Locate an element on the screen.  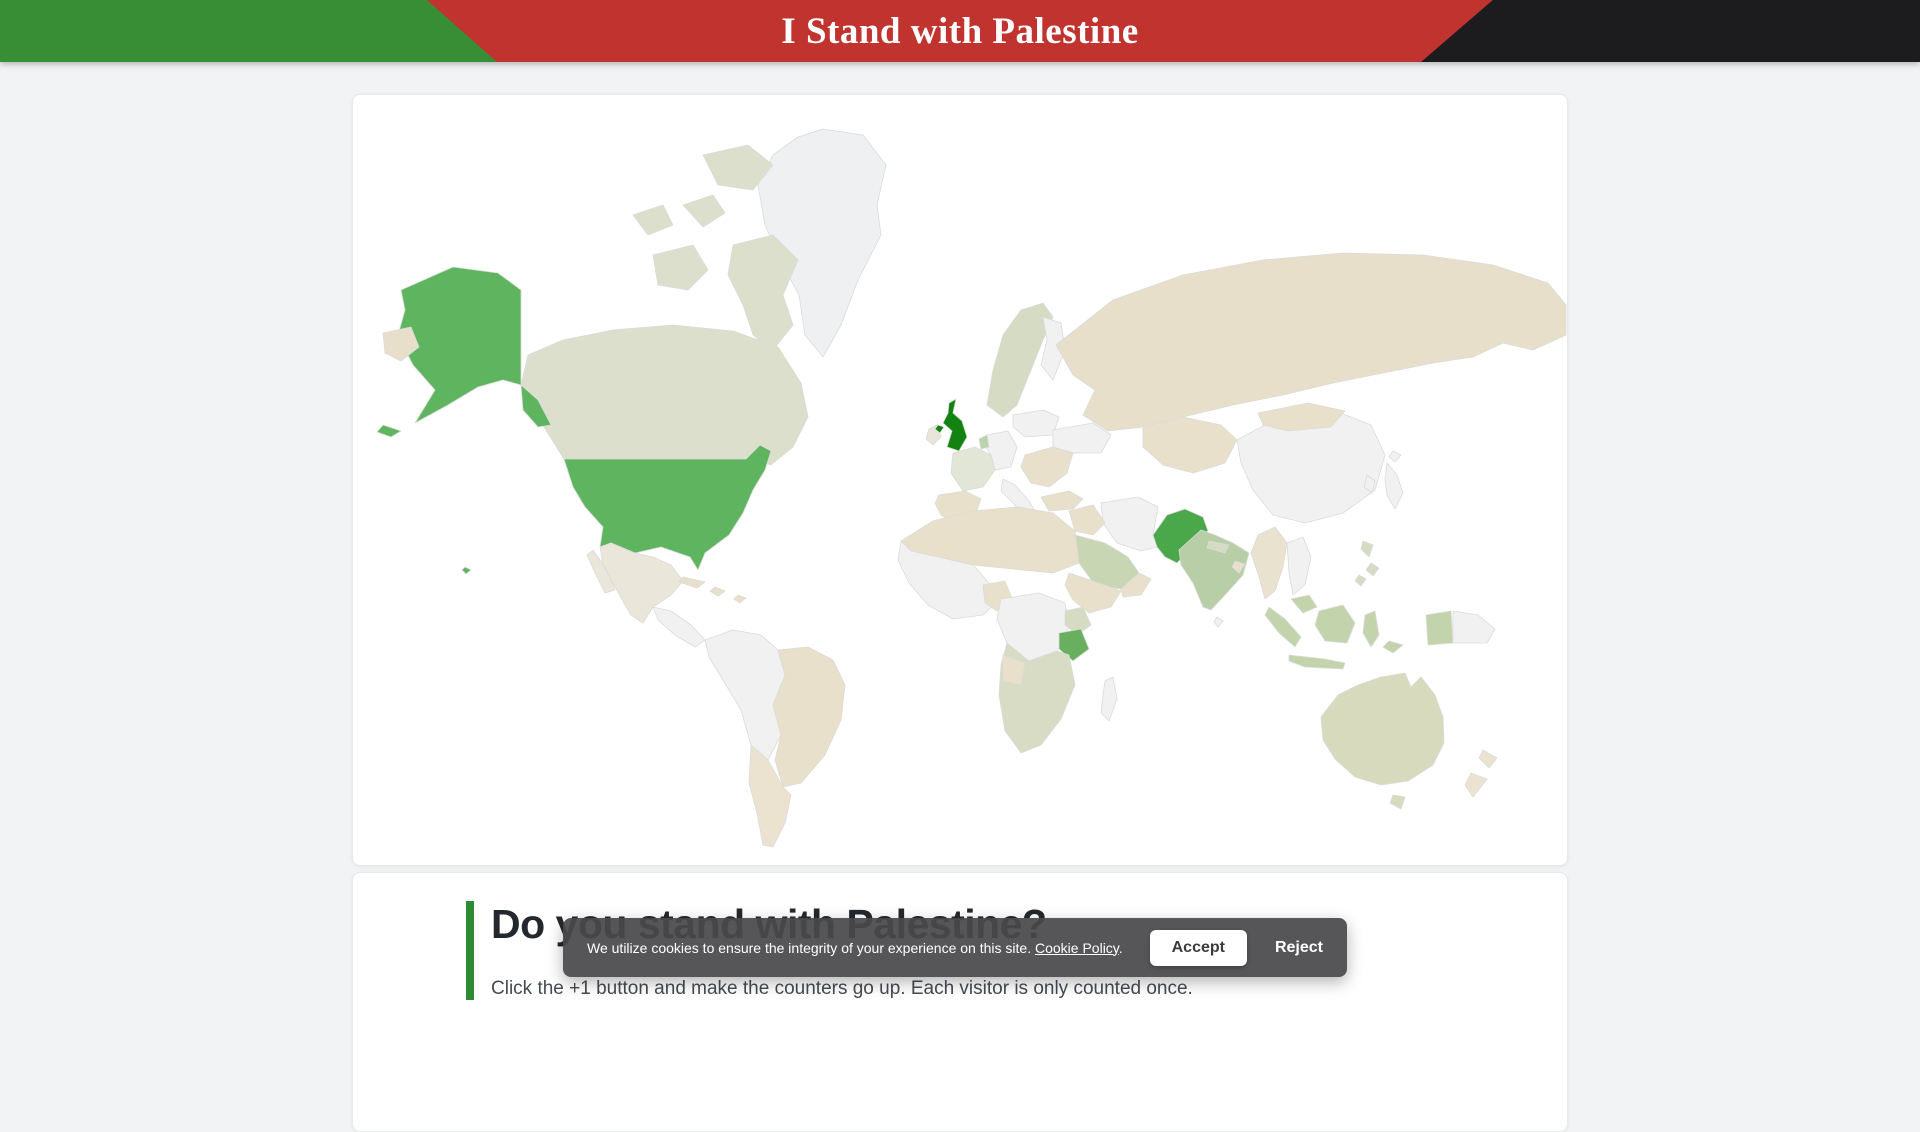
country-india is located at coordinates (1214, 570).